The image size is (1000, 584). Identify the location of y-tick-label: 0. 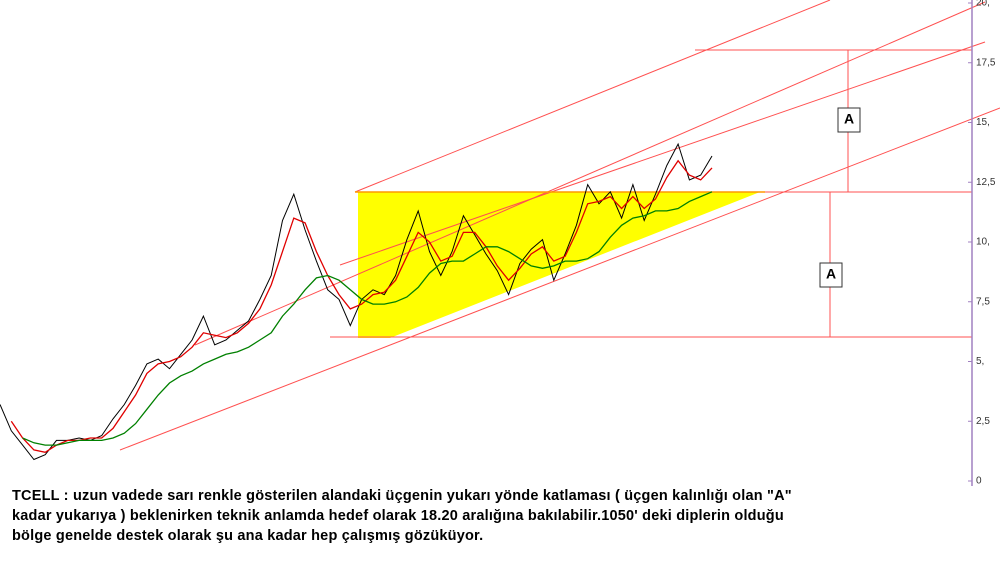
(979, 481).